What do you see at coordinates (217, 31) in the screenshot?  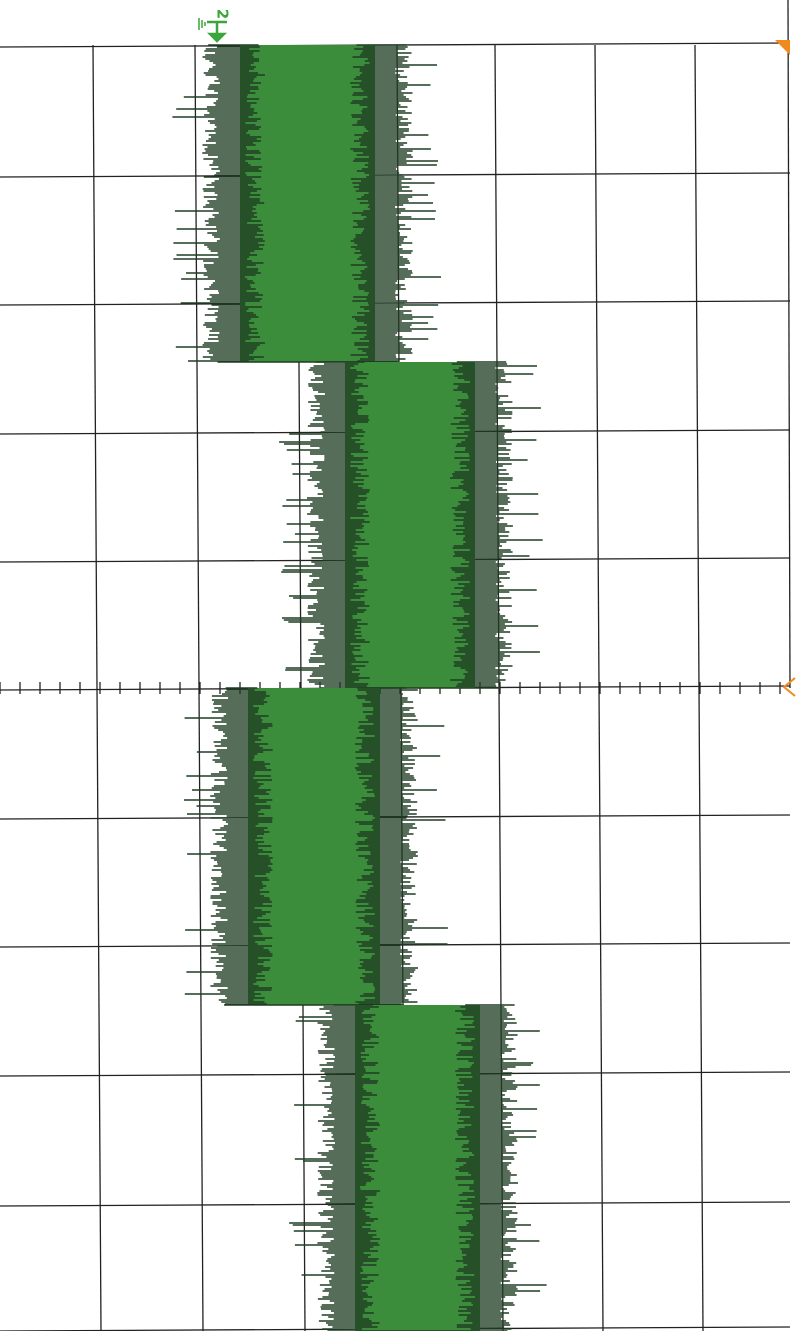 I see `ground-arrow` at bounding box center [217, 31].